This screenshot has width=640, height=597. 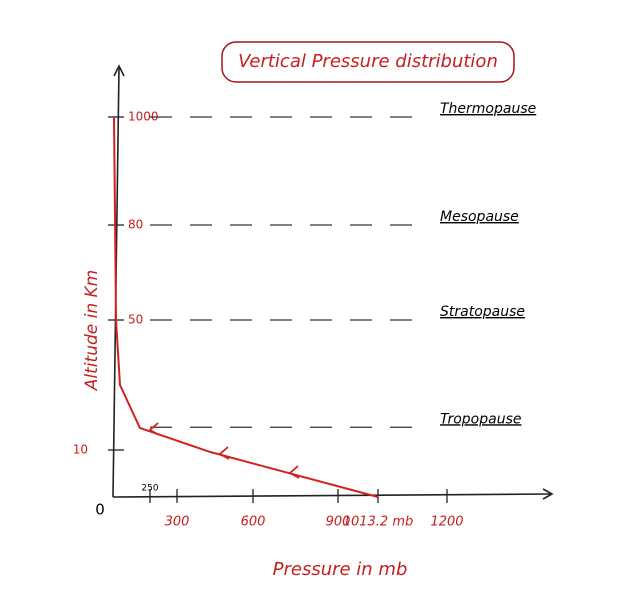 I want to click on x-axis-label: Pressure in mb, so click(x=340, y=569).